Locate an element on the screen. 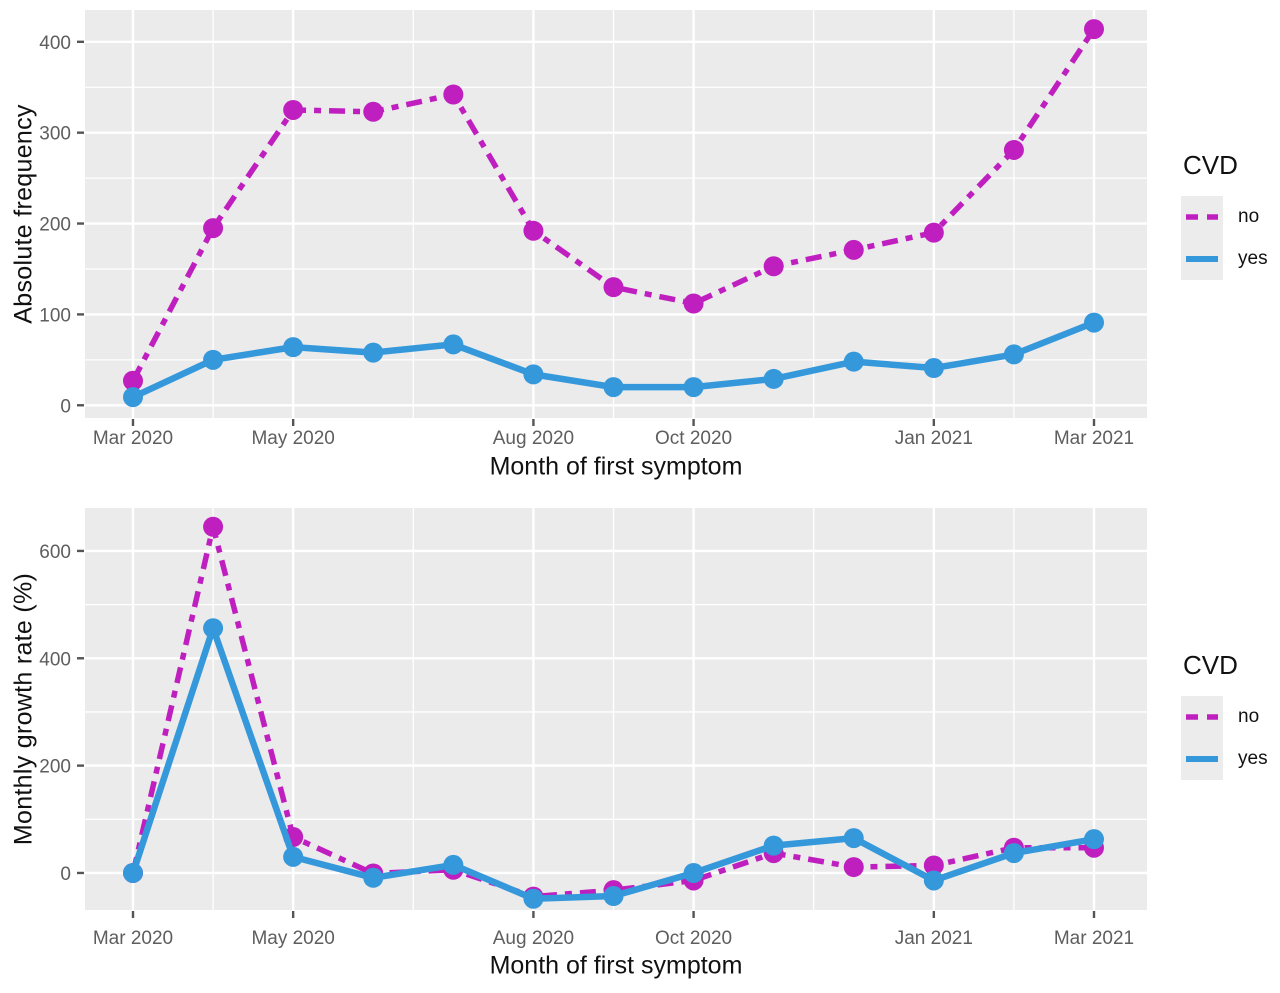 The height and width of the screenshot is (993, 1280). y-axis-title: Absolute frequency is located at coordinates (23, 214).